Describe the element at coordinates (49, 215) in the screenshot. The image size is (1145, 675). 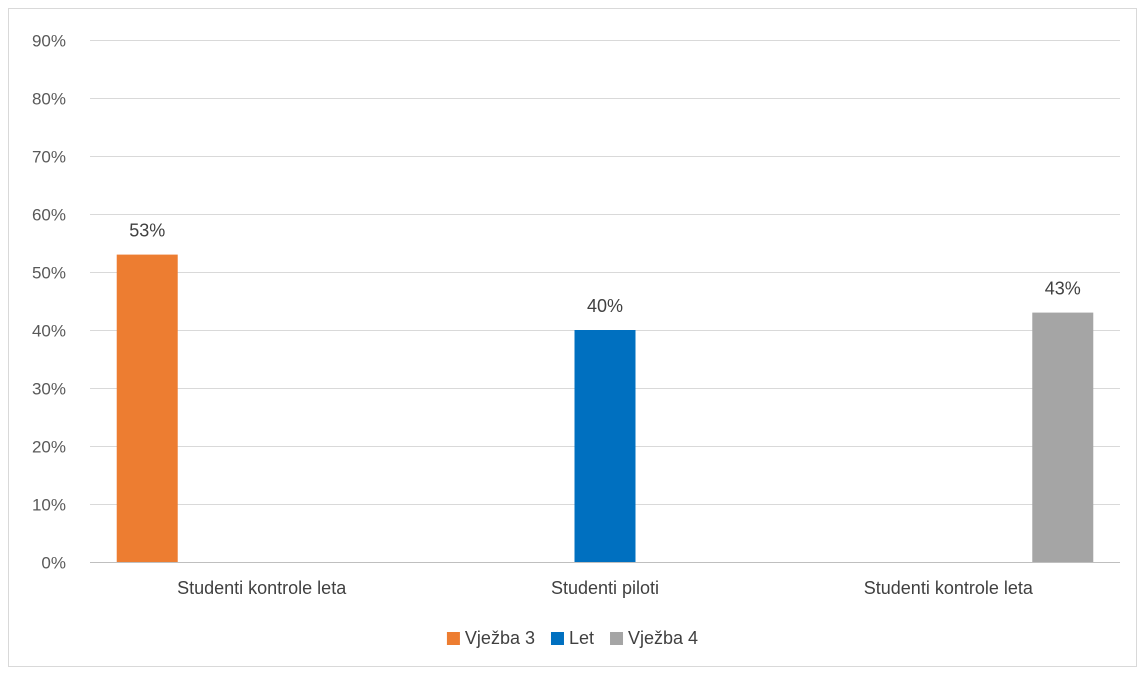
I see `y-tick-label: 60%` at that location.